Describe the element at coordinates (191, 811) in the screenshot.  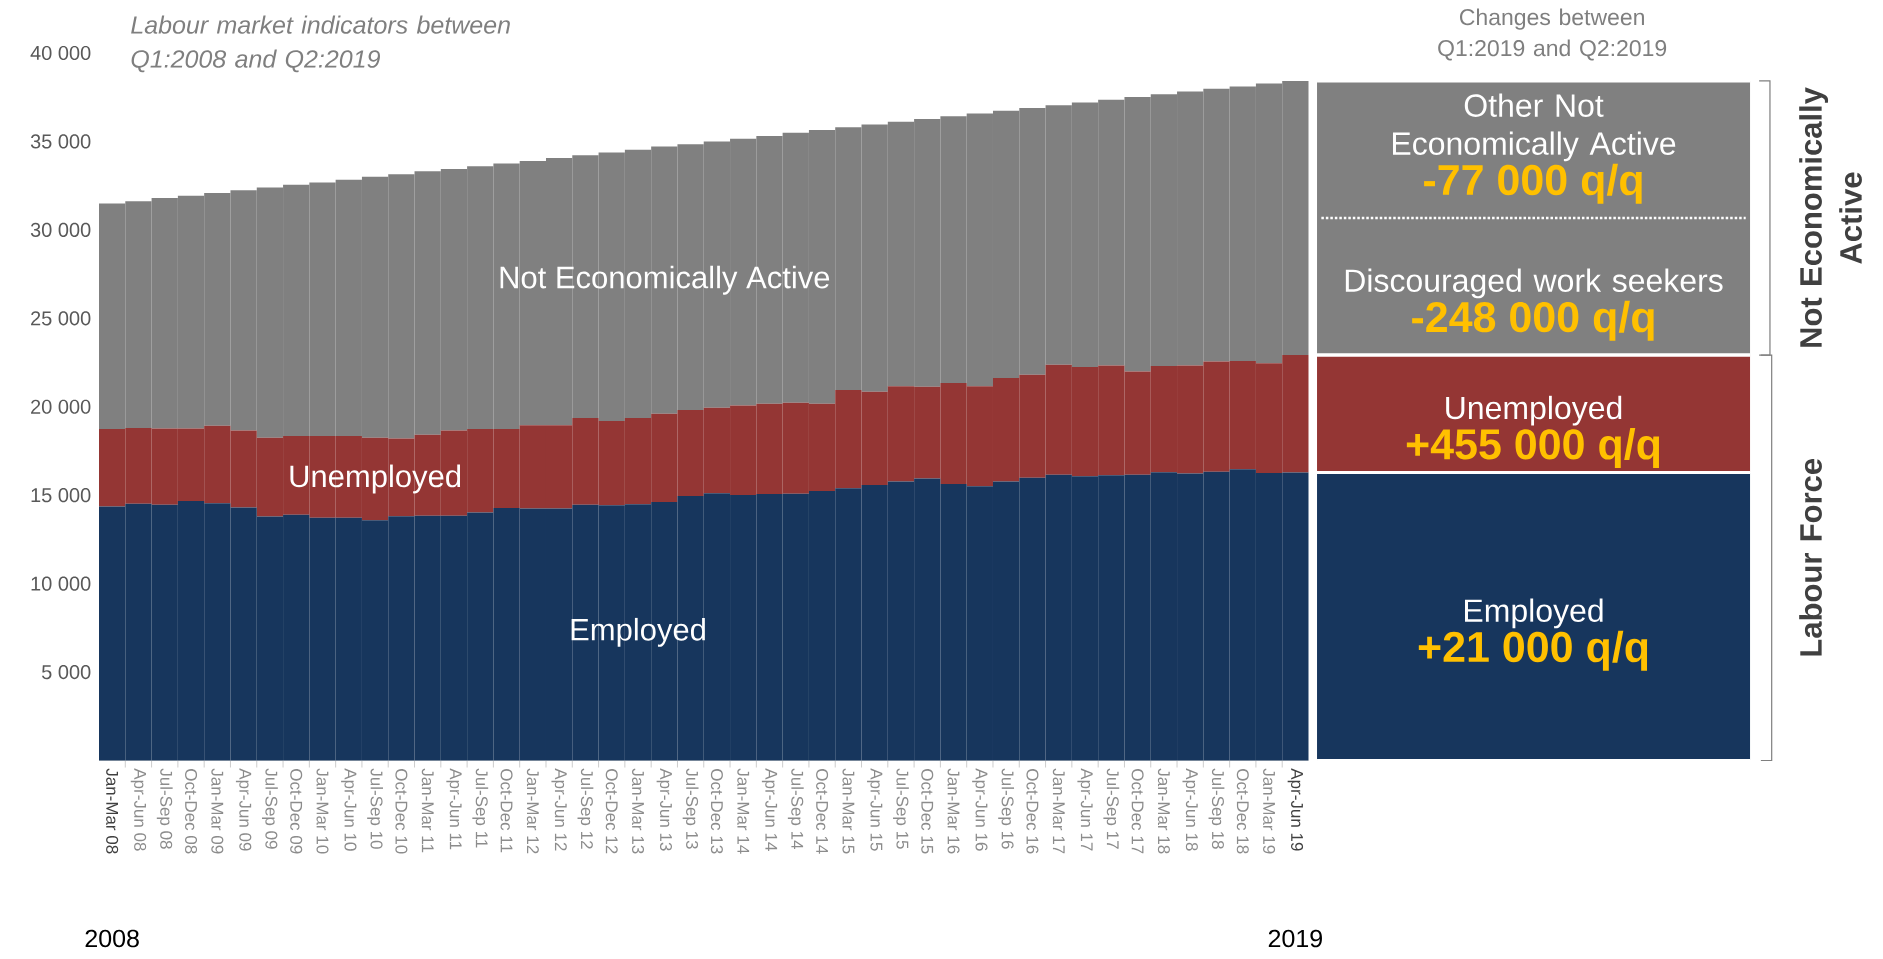
I see `x-tick-label: Oct-Dec 08` at that location.